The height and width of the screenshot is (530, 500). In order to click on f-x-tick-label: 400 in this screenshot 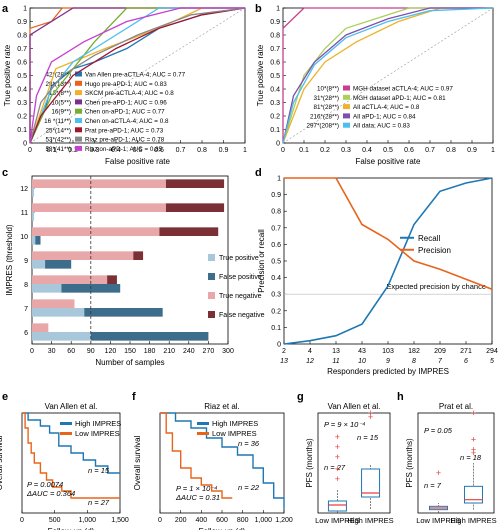, I will do `click(201, 520)`.